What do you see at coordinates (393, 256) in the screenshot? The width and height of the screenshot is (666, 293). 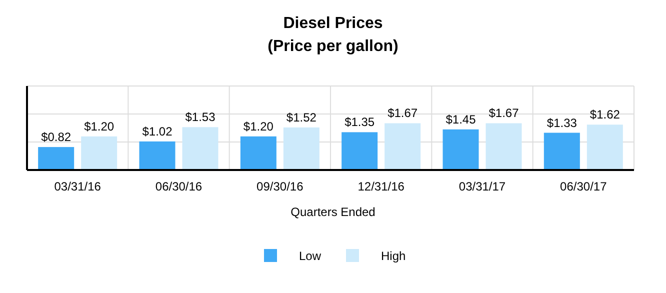 I see `legend-label: High` at bounding box center [393, 256].